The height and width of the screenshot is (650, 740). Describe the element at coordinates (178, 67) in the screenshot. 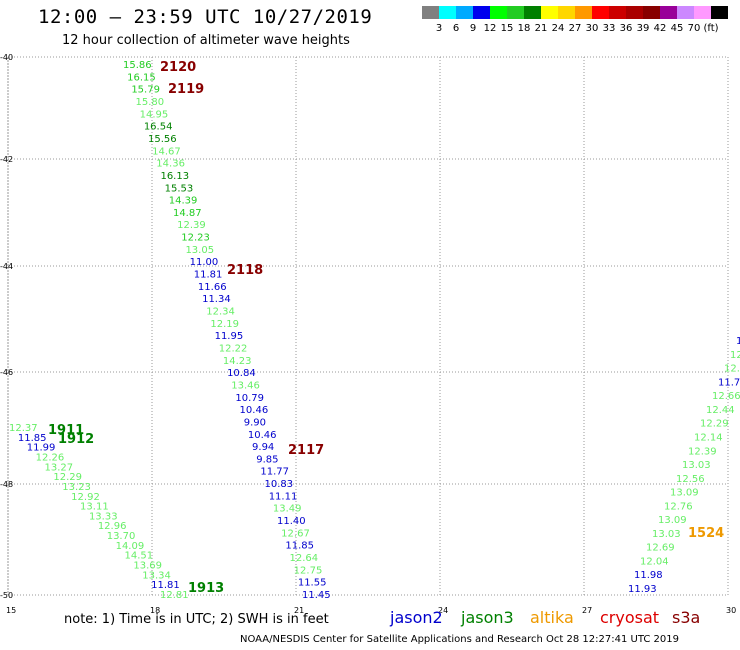

I see `pass-number-label: 2120` at that location.